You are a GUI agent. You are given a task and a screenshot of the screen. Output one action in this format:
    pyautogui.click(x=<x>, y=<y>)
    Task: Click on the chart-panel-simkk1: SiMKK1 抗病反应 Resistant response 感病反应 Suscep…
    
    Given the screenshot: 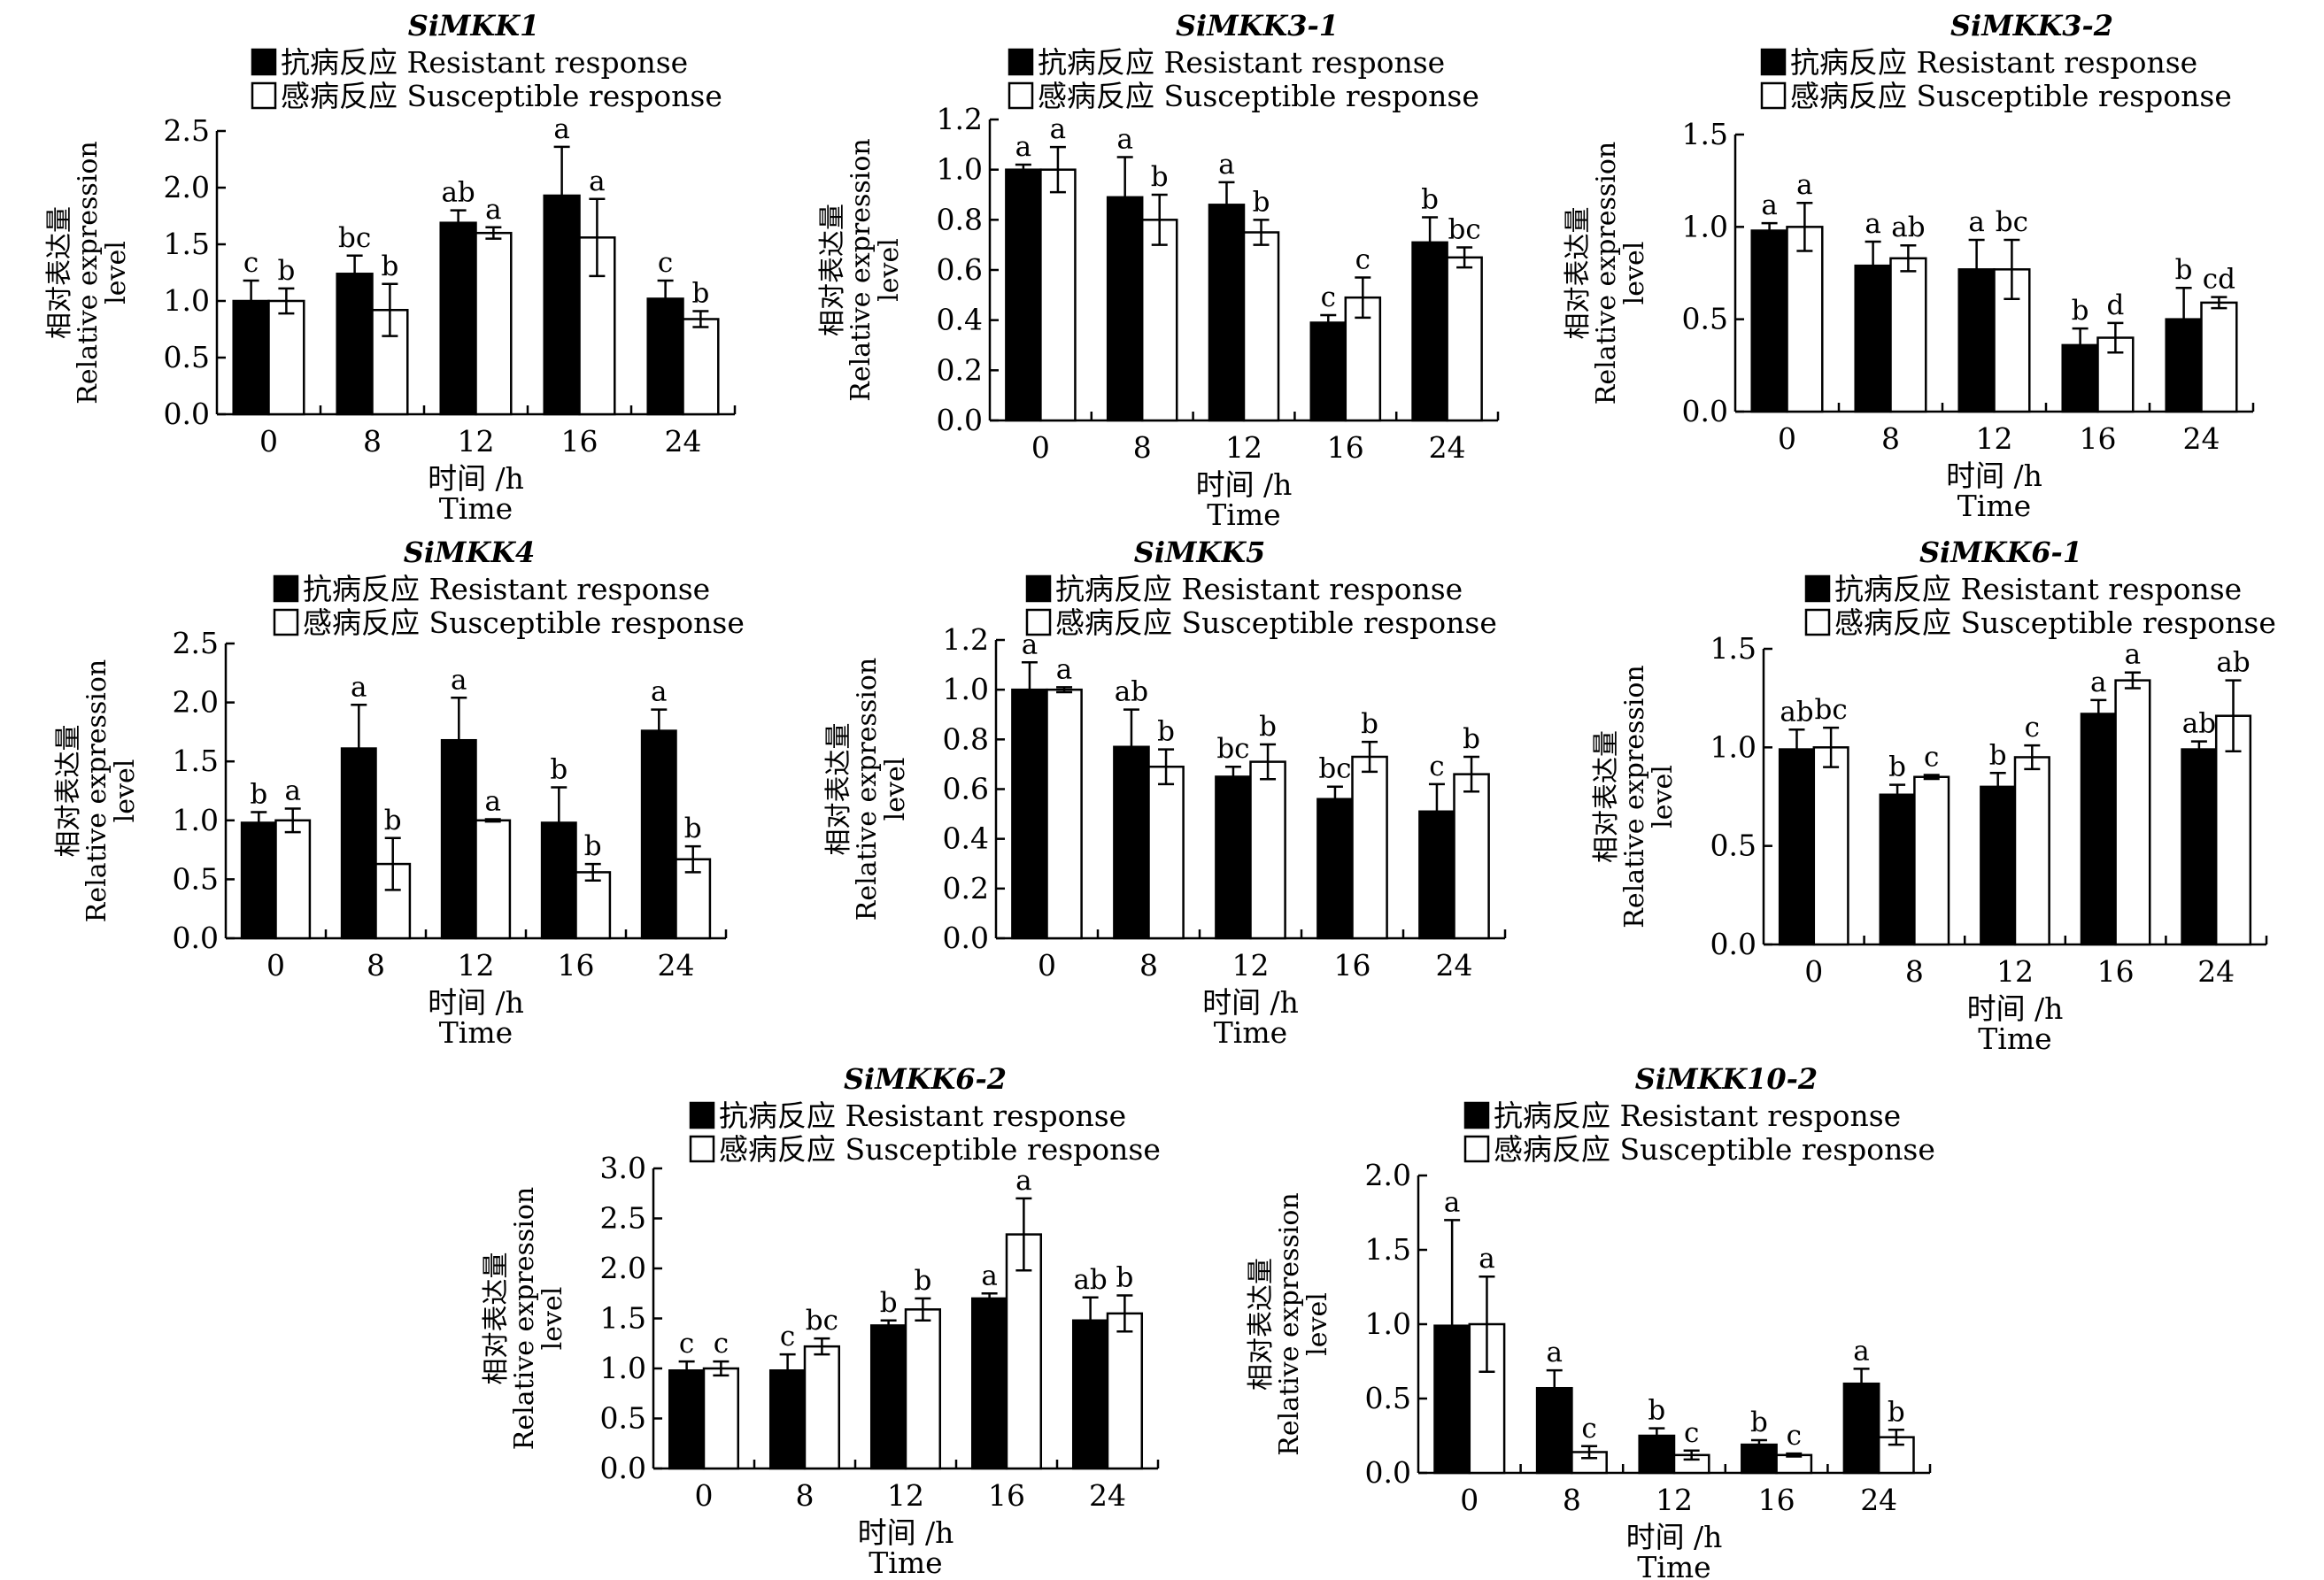 What is the action you would take?
    pyautogui.click(x=389, y=263)
    